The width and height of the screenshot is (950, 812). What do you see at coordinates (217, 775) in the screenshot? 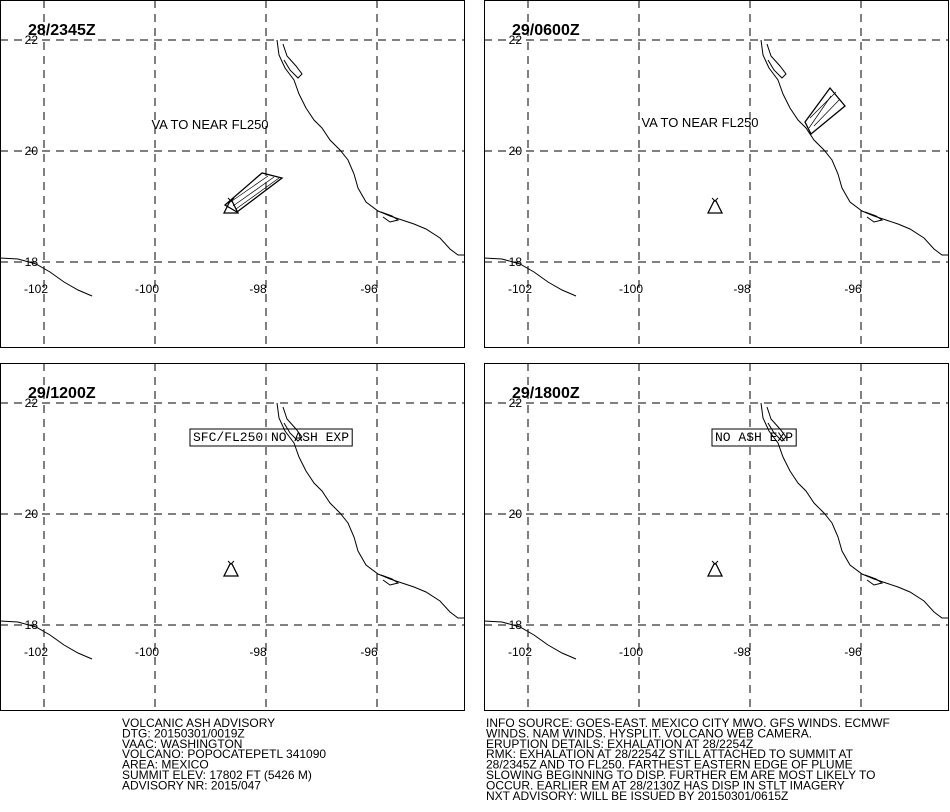
I see `advisory-line: SUMMIT ELEV: 17802 FT (5426 M)` at bounding box center [217, 775].